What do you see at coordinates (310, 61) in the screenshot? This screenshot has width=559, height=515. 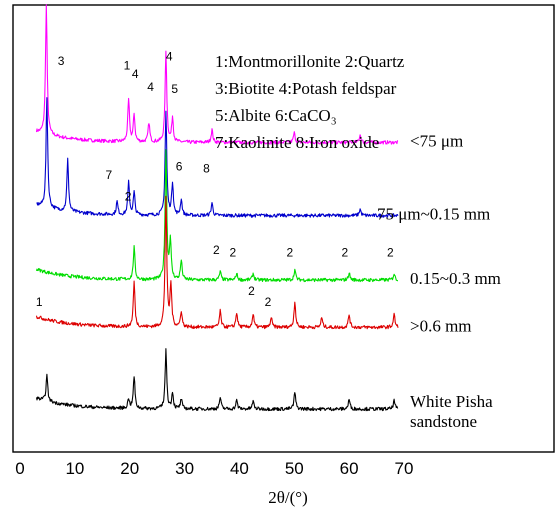 I see `legend-line: 1:Montmorillonite 2:Quartz` at bounding box center [310, 61].